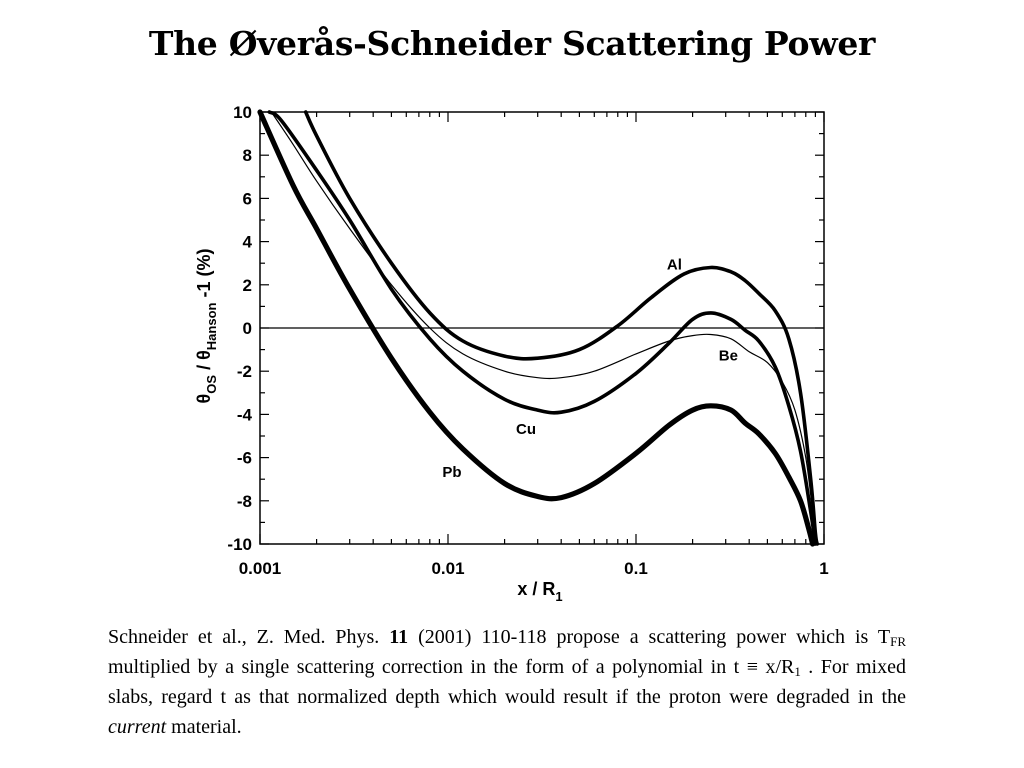 The height and width of the screenshot is (768, 1024). Describe the element at coordinates (239, 328) in the screenshot. I see `y-tick-labels: 10 8 6 4 2 0 -2 -4 -6 -8 -10` at that location.